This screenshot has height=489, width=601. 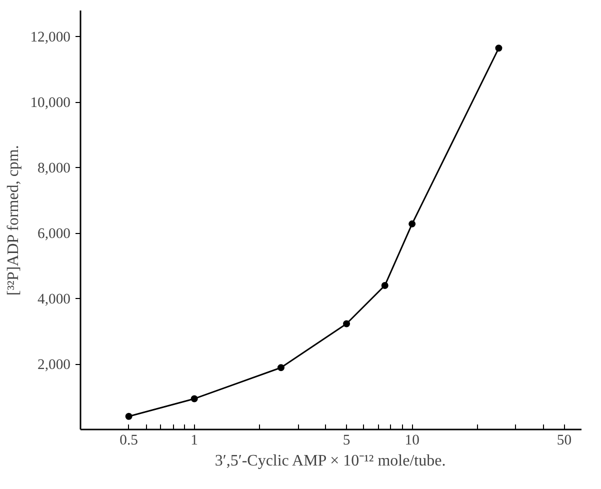 I want to click on y-tick-label: 2,000, so click(x=54, y=365).